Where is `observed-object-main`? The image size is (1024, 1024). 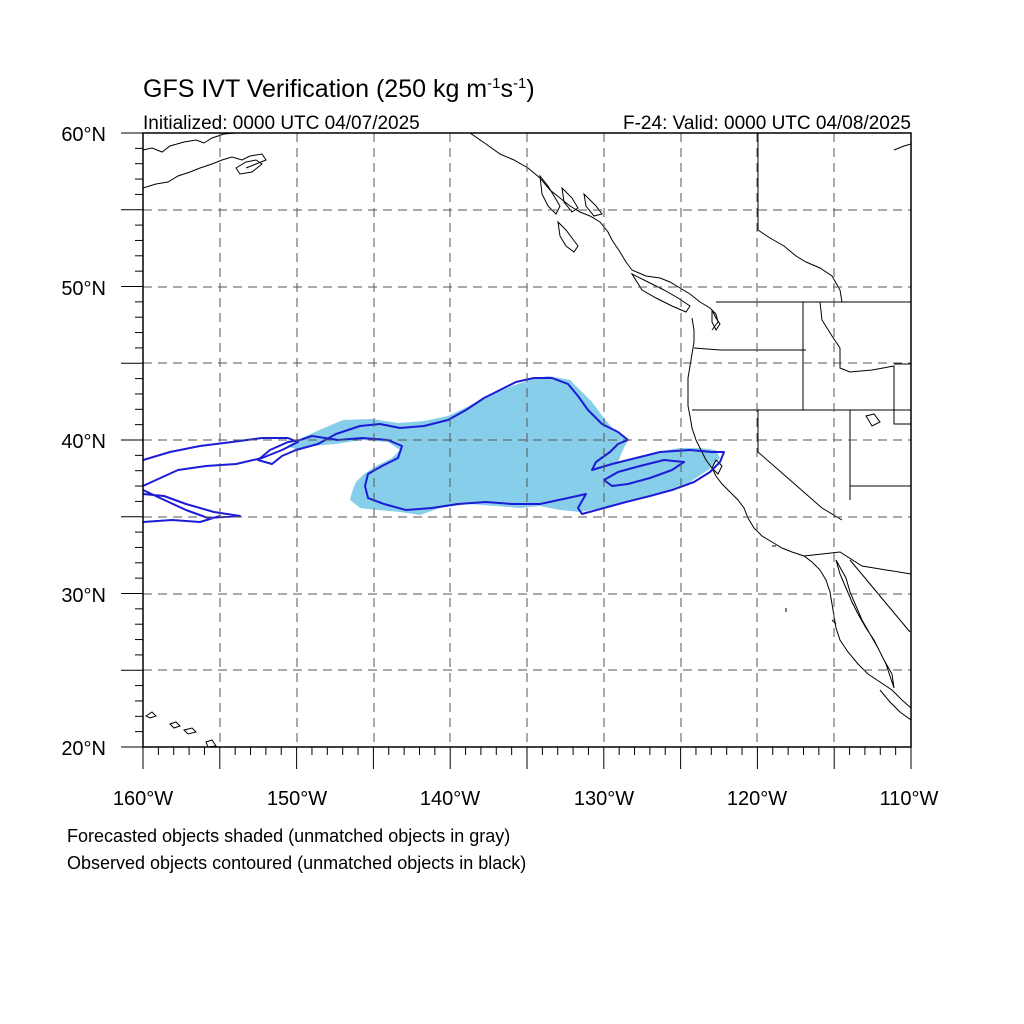
observed-object-main is located at coordinates (491, 446).